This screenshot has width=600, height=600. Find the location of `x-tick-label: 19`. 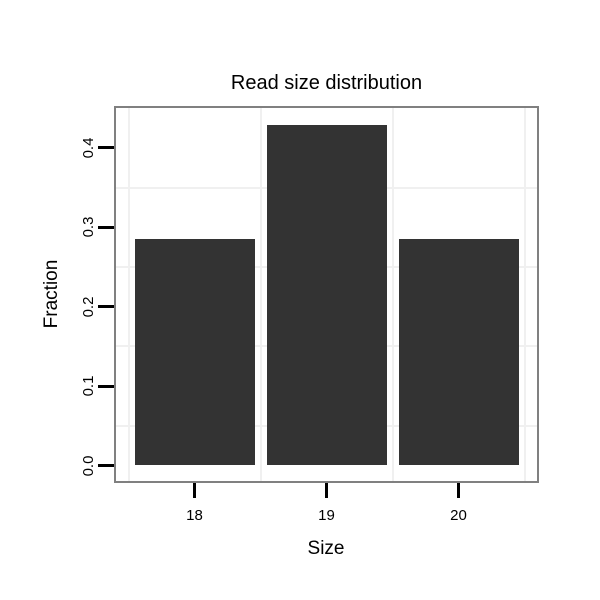

x-tick-label: 19 is located at coordinates (326, 515).